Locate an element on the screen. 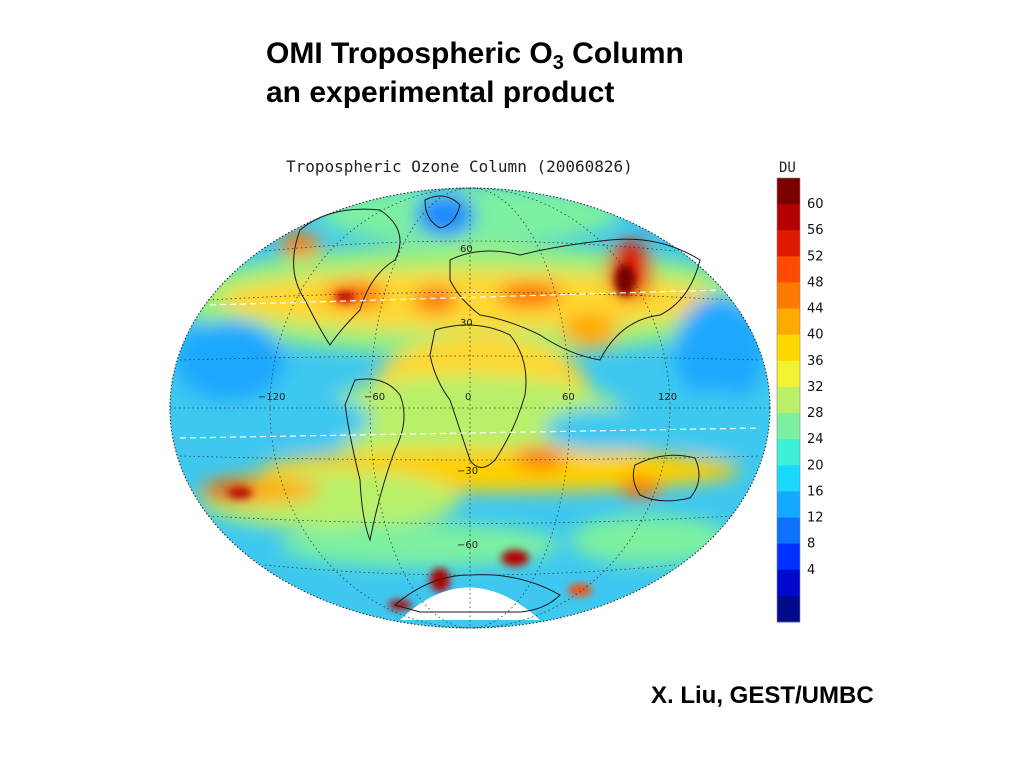 Image resolution: width=1024 pixels, height=768 pixels. title-line-2: an experimental product is located at coordinates (440, 92).